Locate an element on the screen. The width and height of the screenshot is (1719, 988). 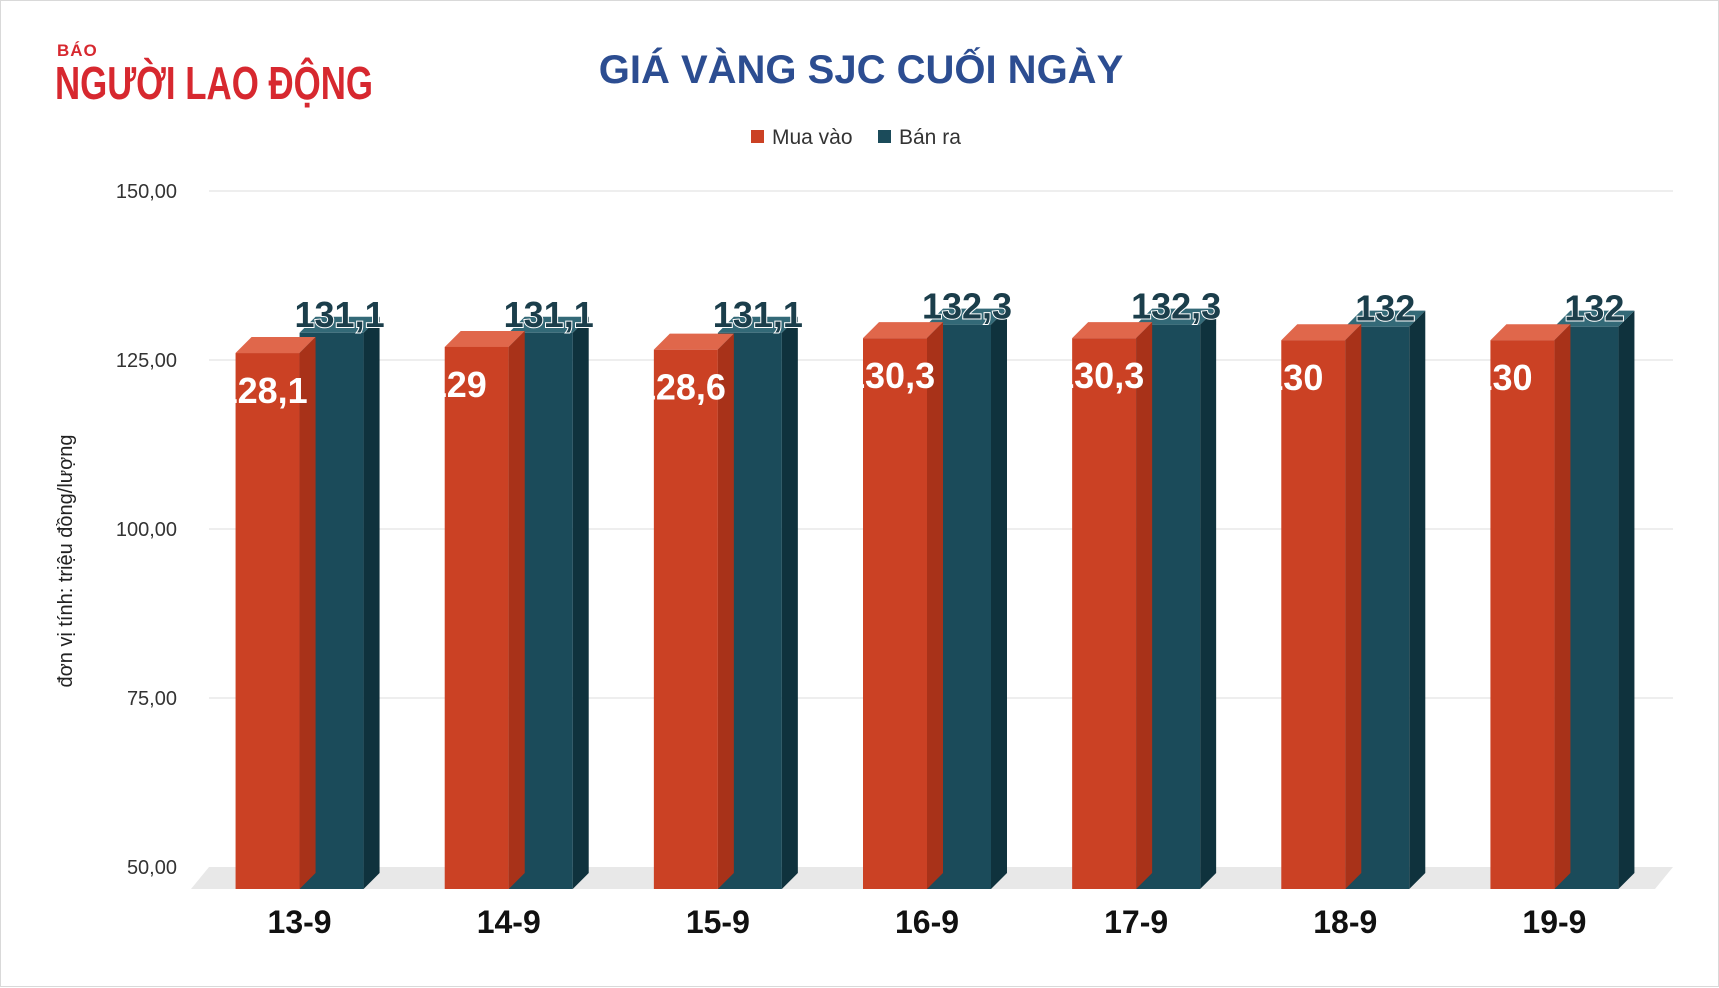
y-tick-label: 150,00 is located at coordinates (146, 192).